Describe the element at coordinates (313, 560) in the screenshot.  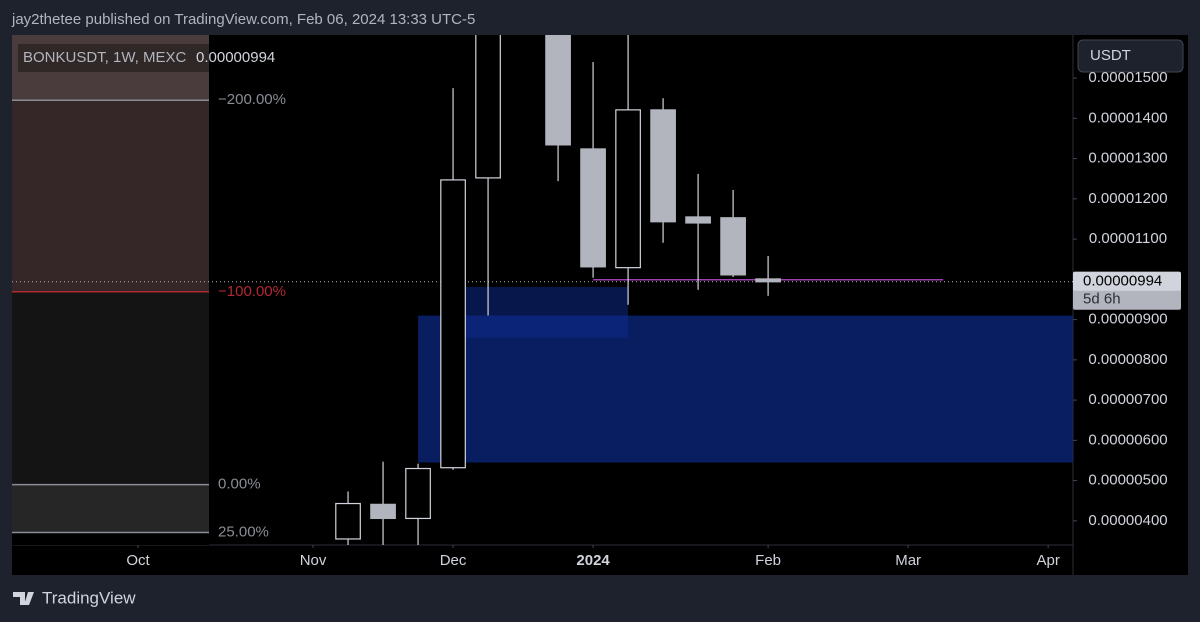
I see `x-tick-label: Nov` at that location.